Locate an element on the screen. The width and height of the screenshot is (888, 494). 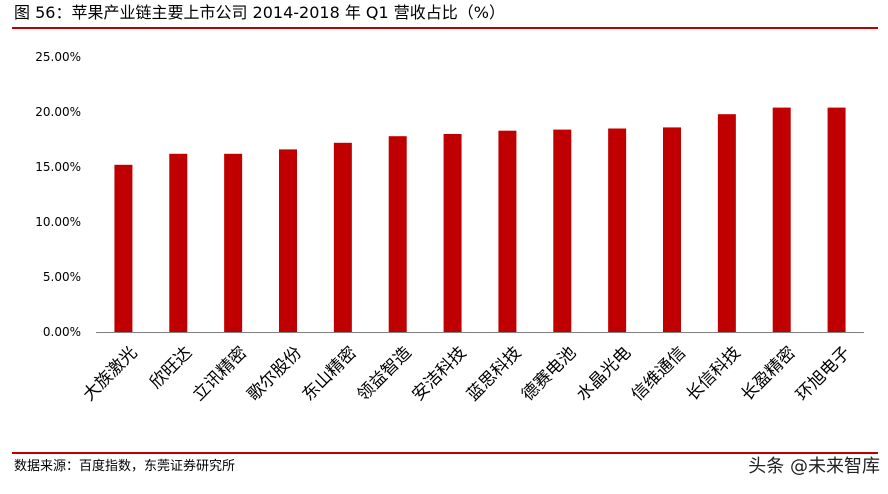
x-tick-label: 水晶光电 is located at coordinates (604, 374).